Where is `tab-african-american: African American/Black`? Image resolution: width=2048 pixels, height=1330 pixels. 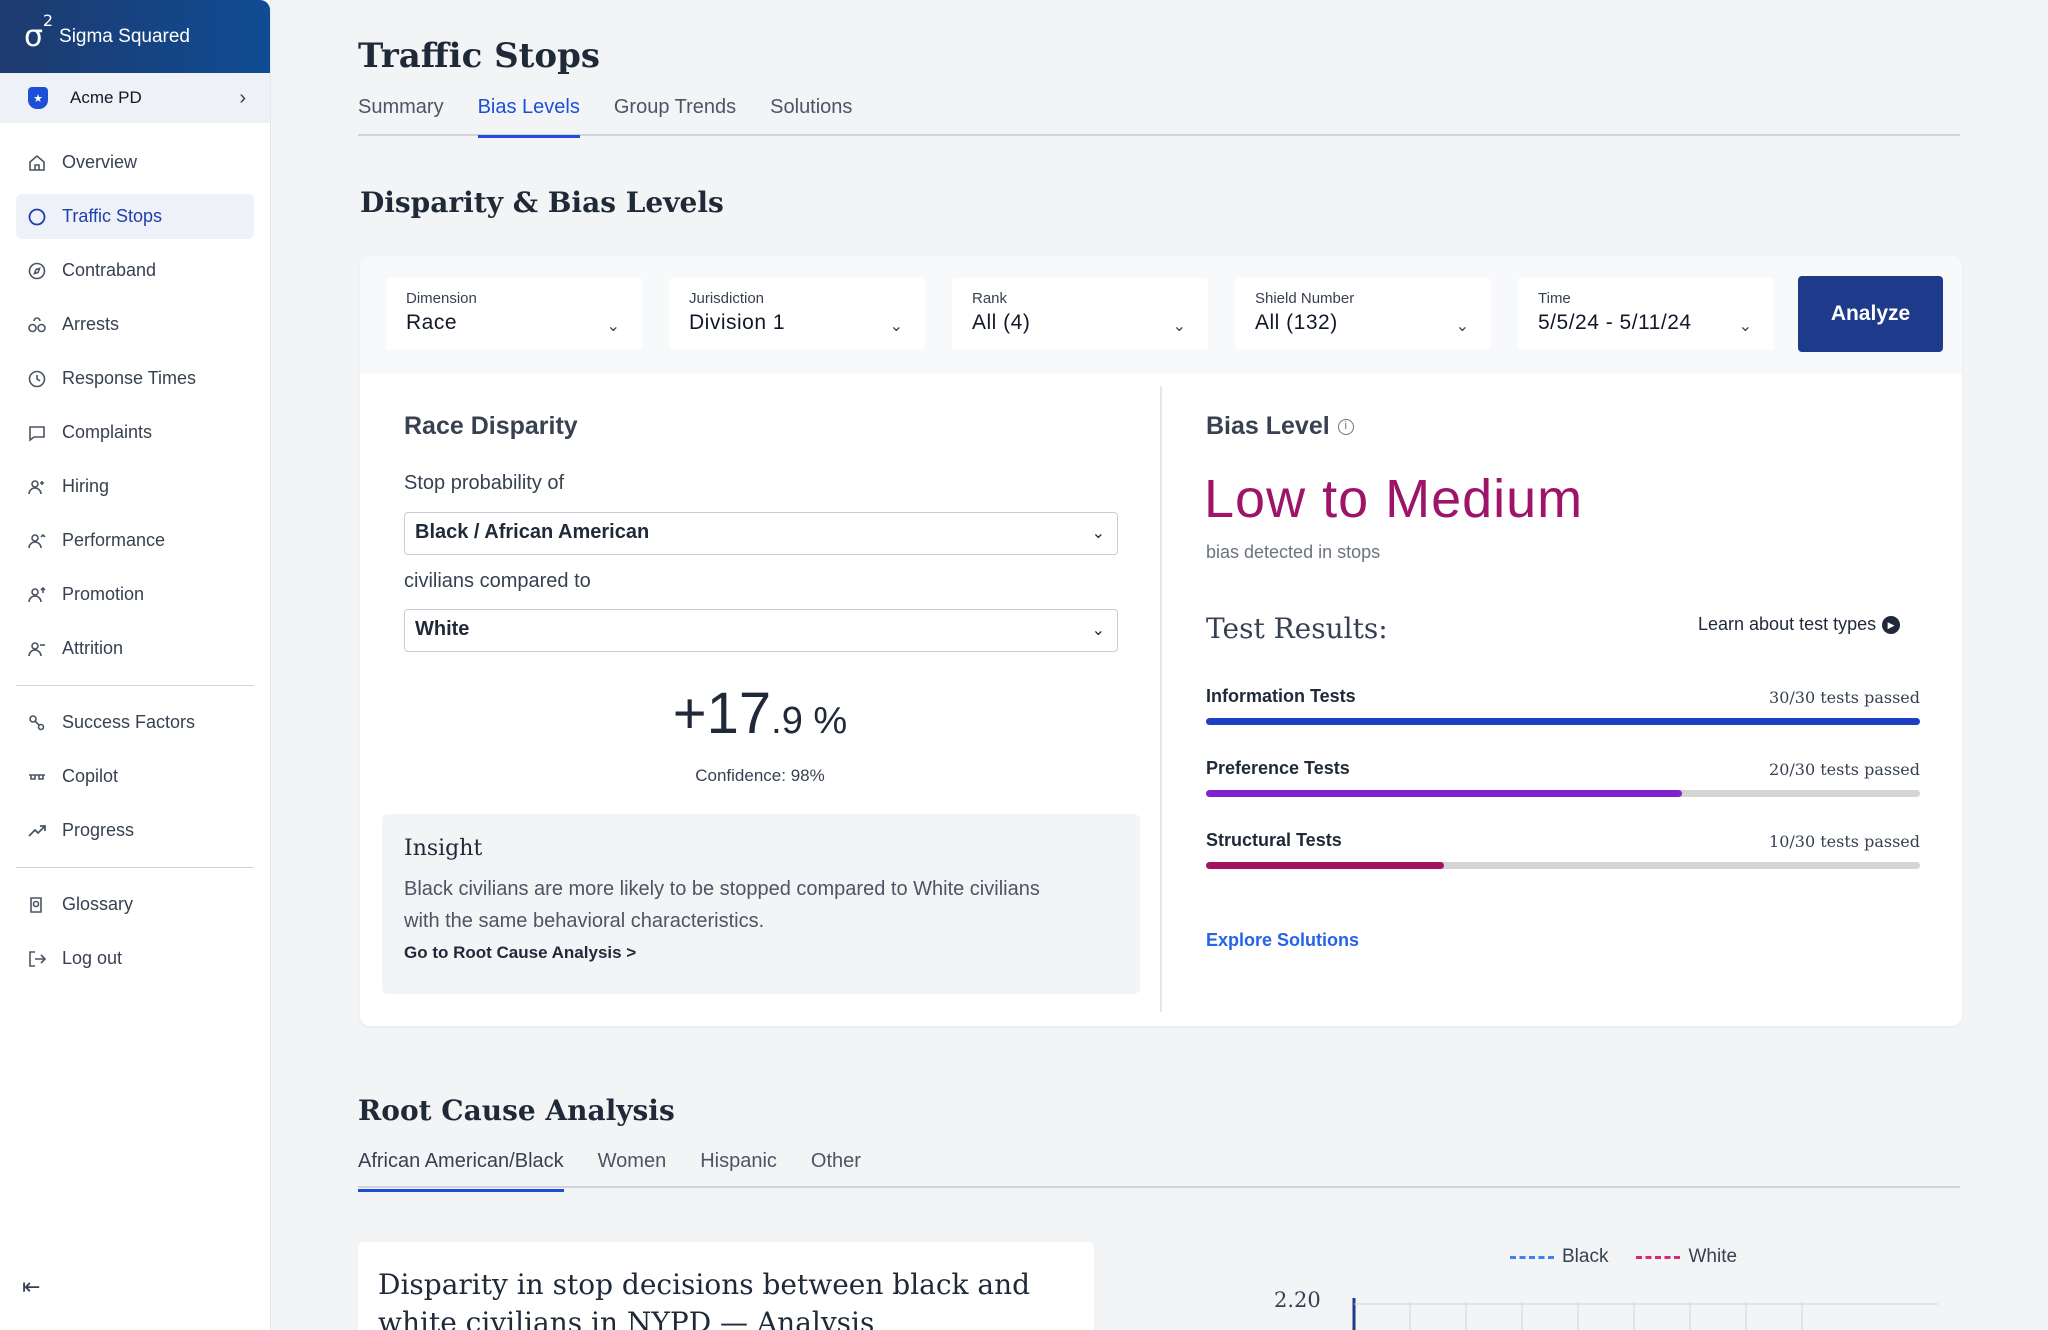 tab-african-american: African American/Black is located at coordinates (461, 1169).